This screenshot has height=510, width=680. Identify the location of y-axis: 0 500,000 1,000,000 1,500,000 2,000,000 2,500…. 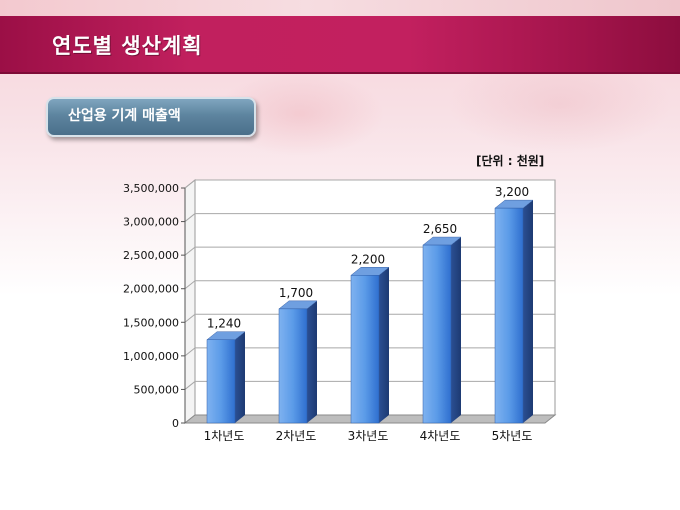
(154, 306).